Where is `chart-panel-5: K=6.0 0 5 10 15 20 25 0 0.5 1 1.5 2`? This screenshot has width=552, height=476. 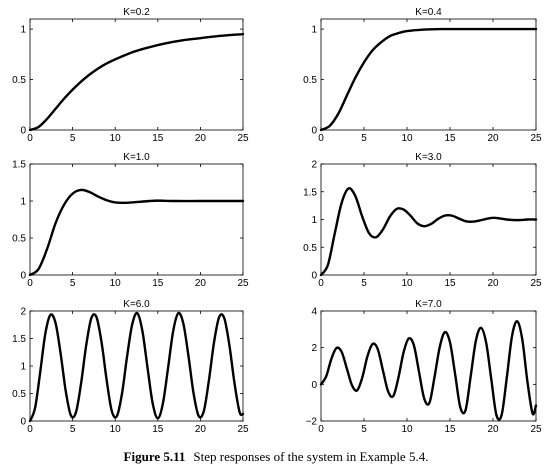 chart-panel-5: K=6.0 0 5 10 15 20 25 0 0.5 1 1.5 2 is located at coordinates (130, 367).